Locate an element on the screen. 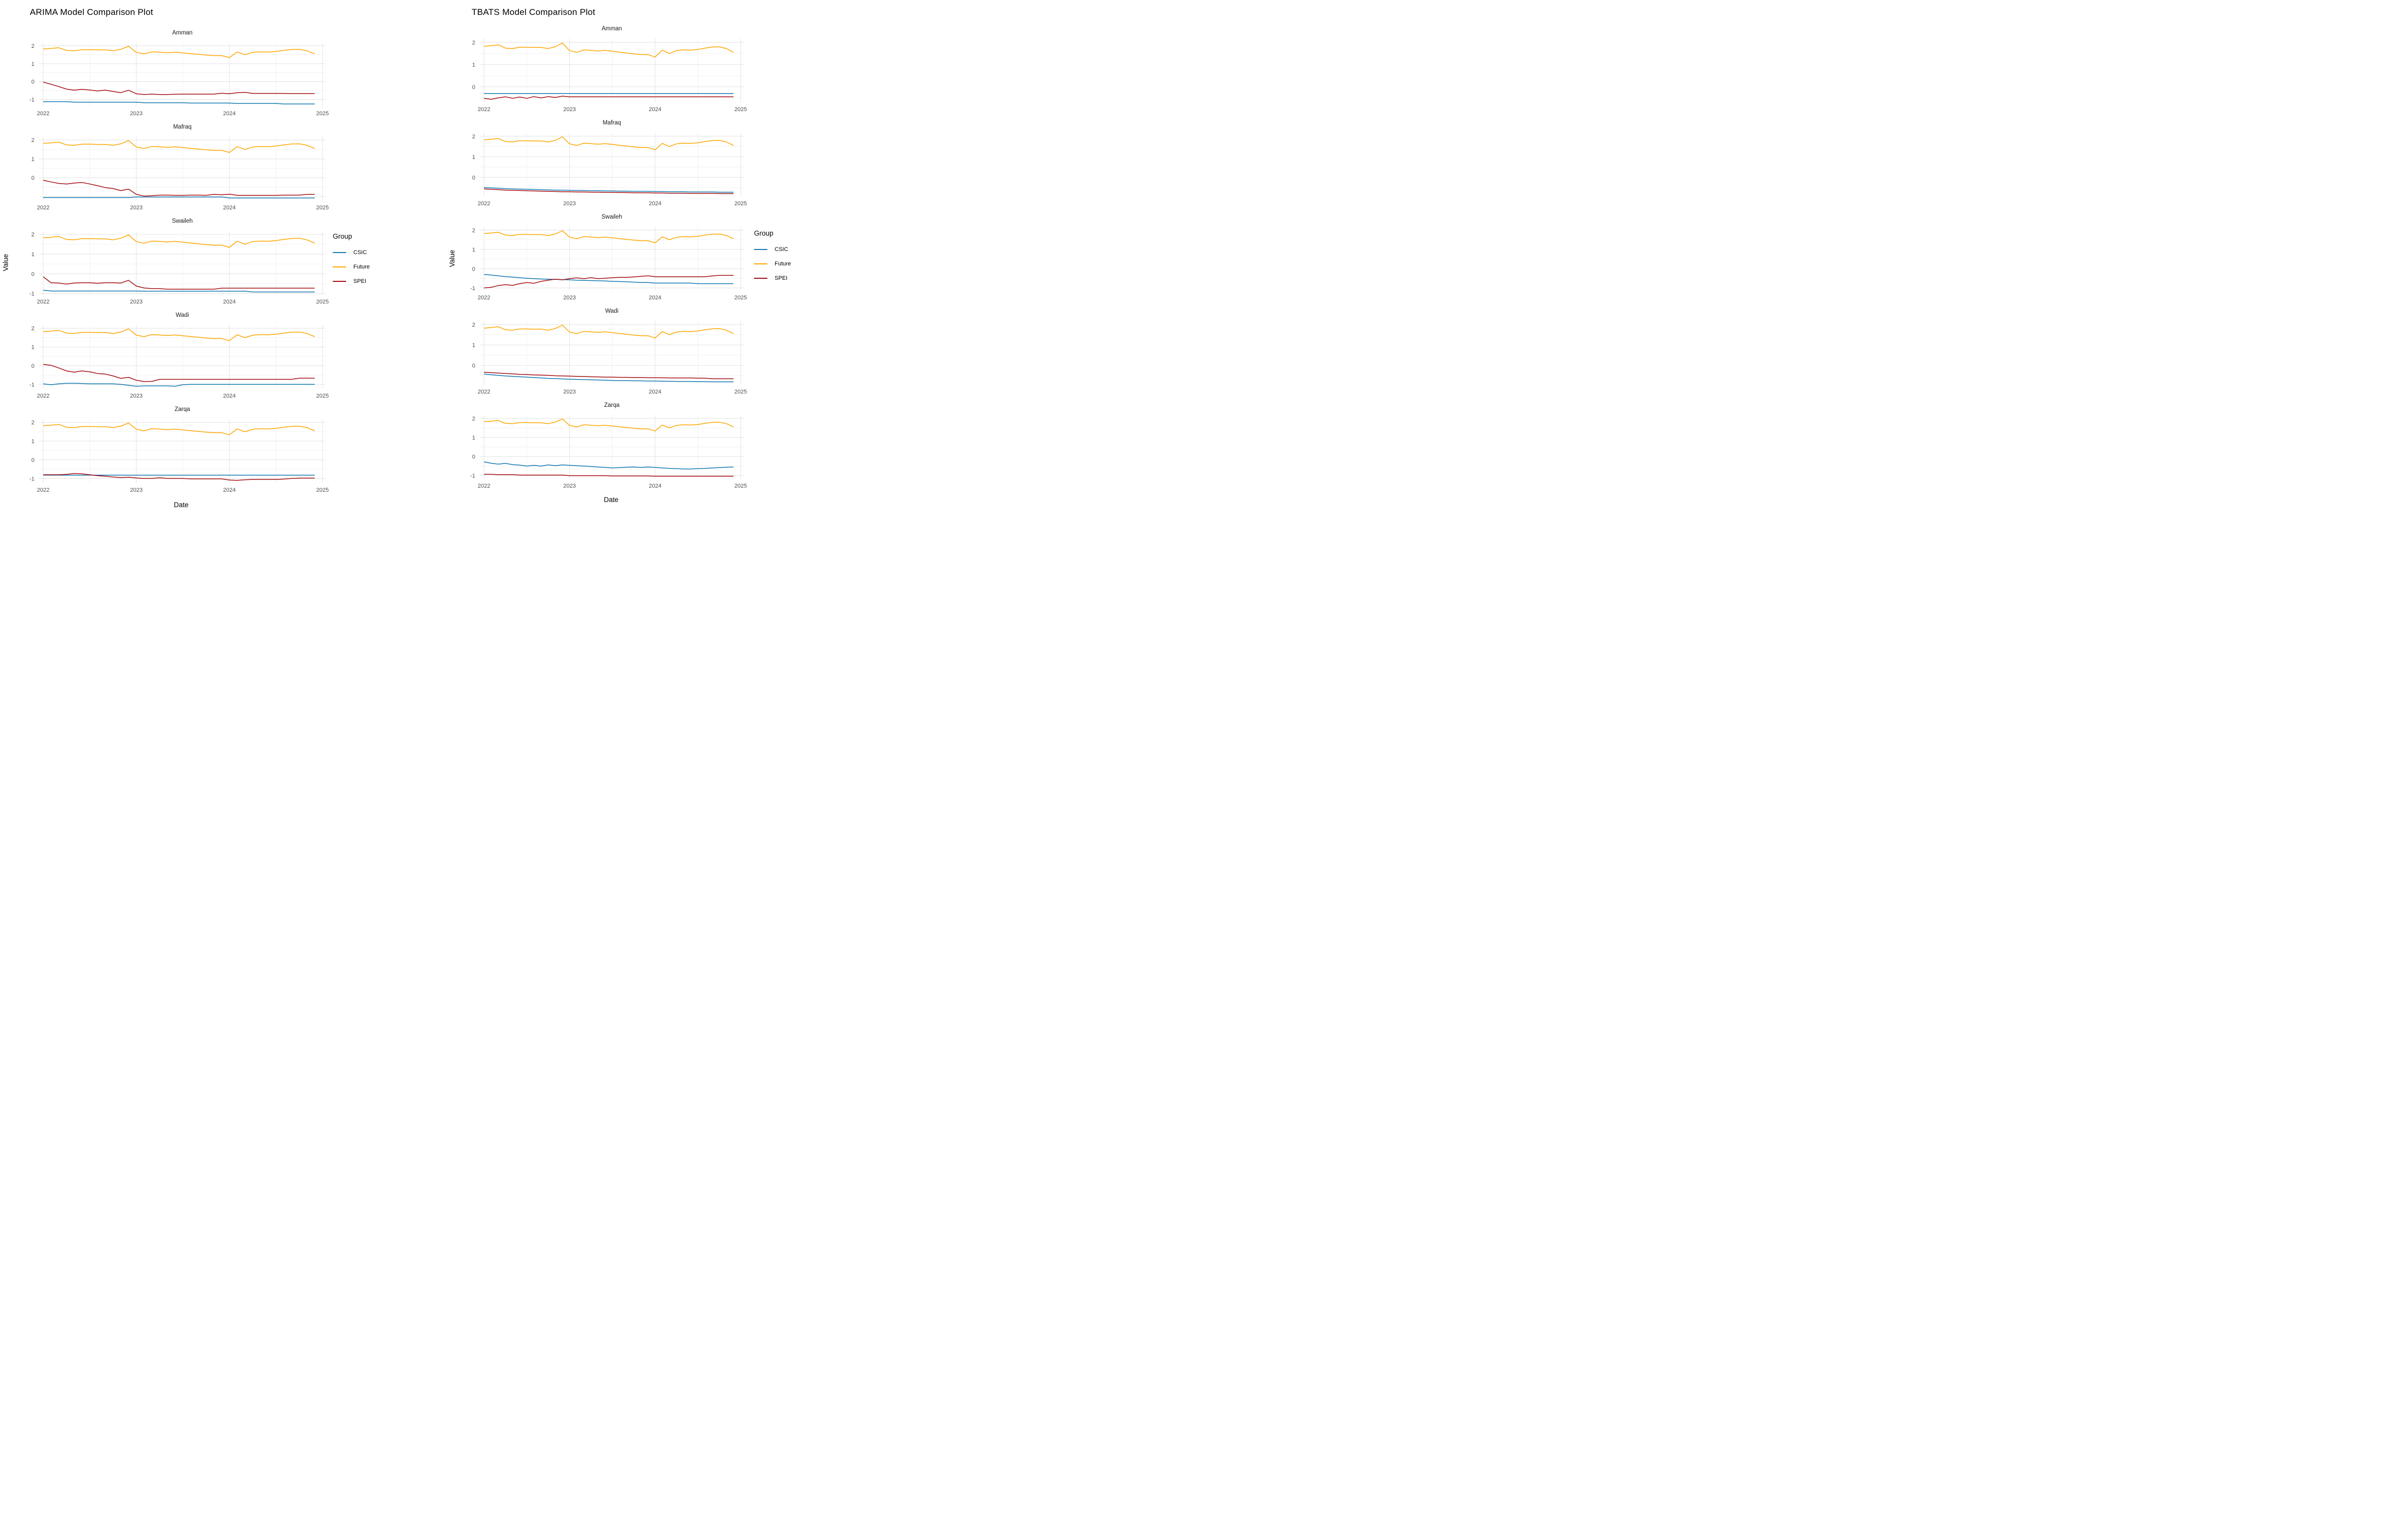 The height and width of the screenshot is (1540, 2402). facet-Wadi: Wadi 2 1 0 2022 2023 2024 2025 is located at coordinates (609, 352).